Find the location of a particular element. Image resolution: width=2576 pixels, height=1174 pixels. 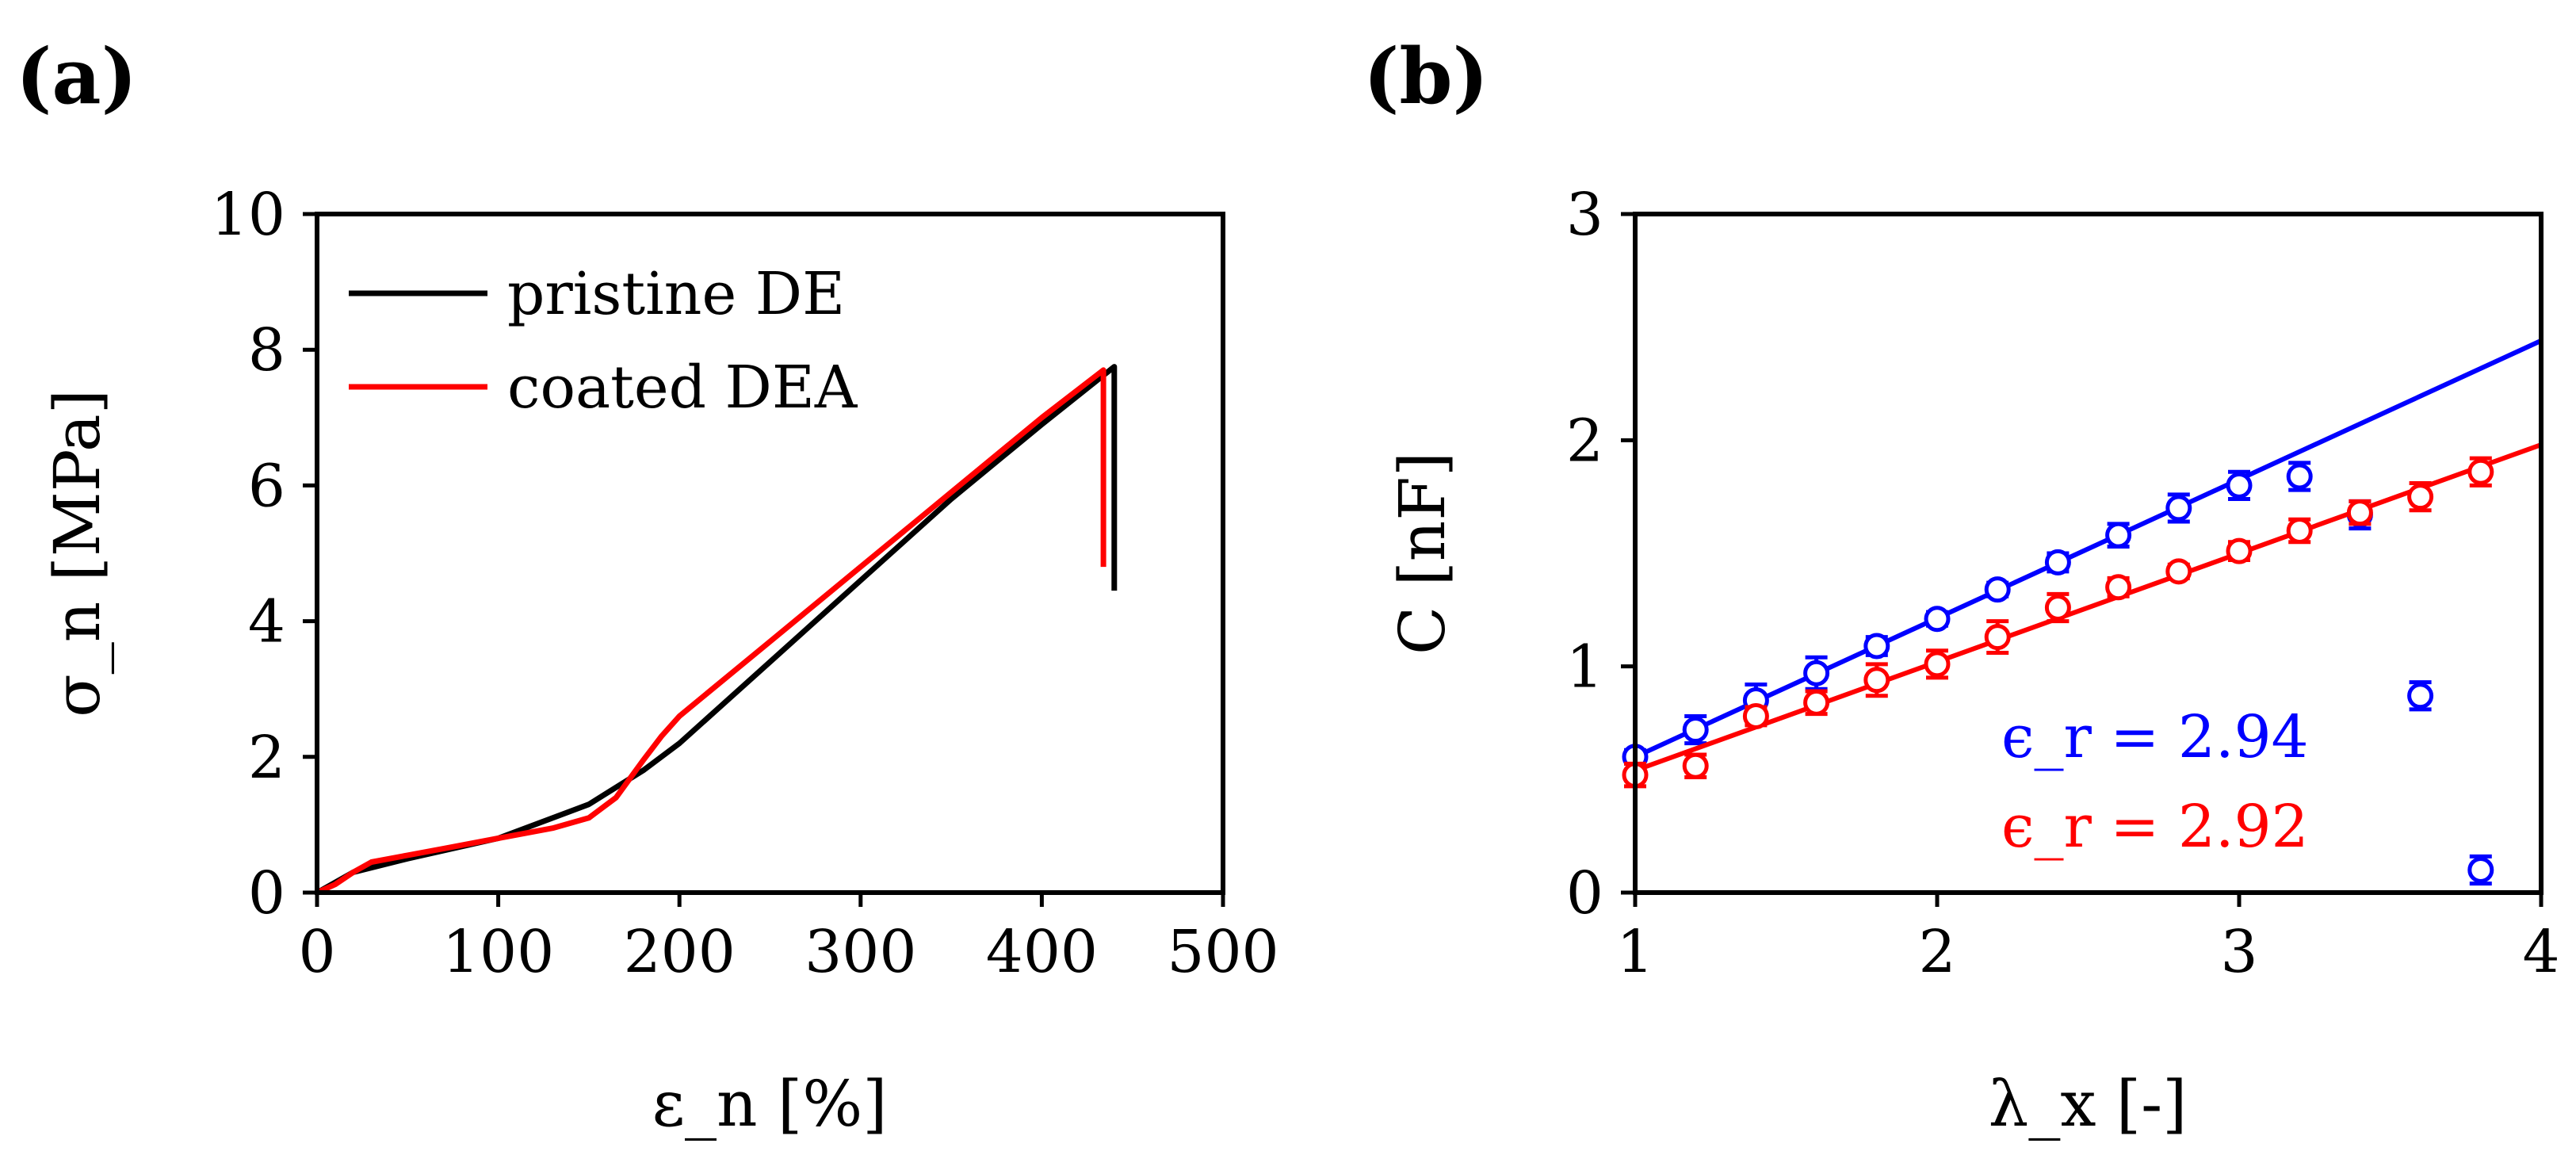

panel-b-y-ticks: 0 1 2 3 is located at coordinates (1600, 554).